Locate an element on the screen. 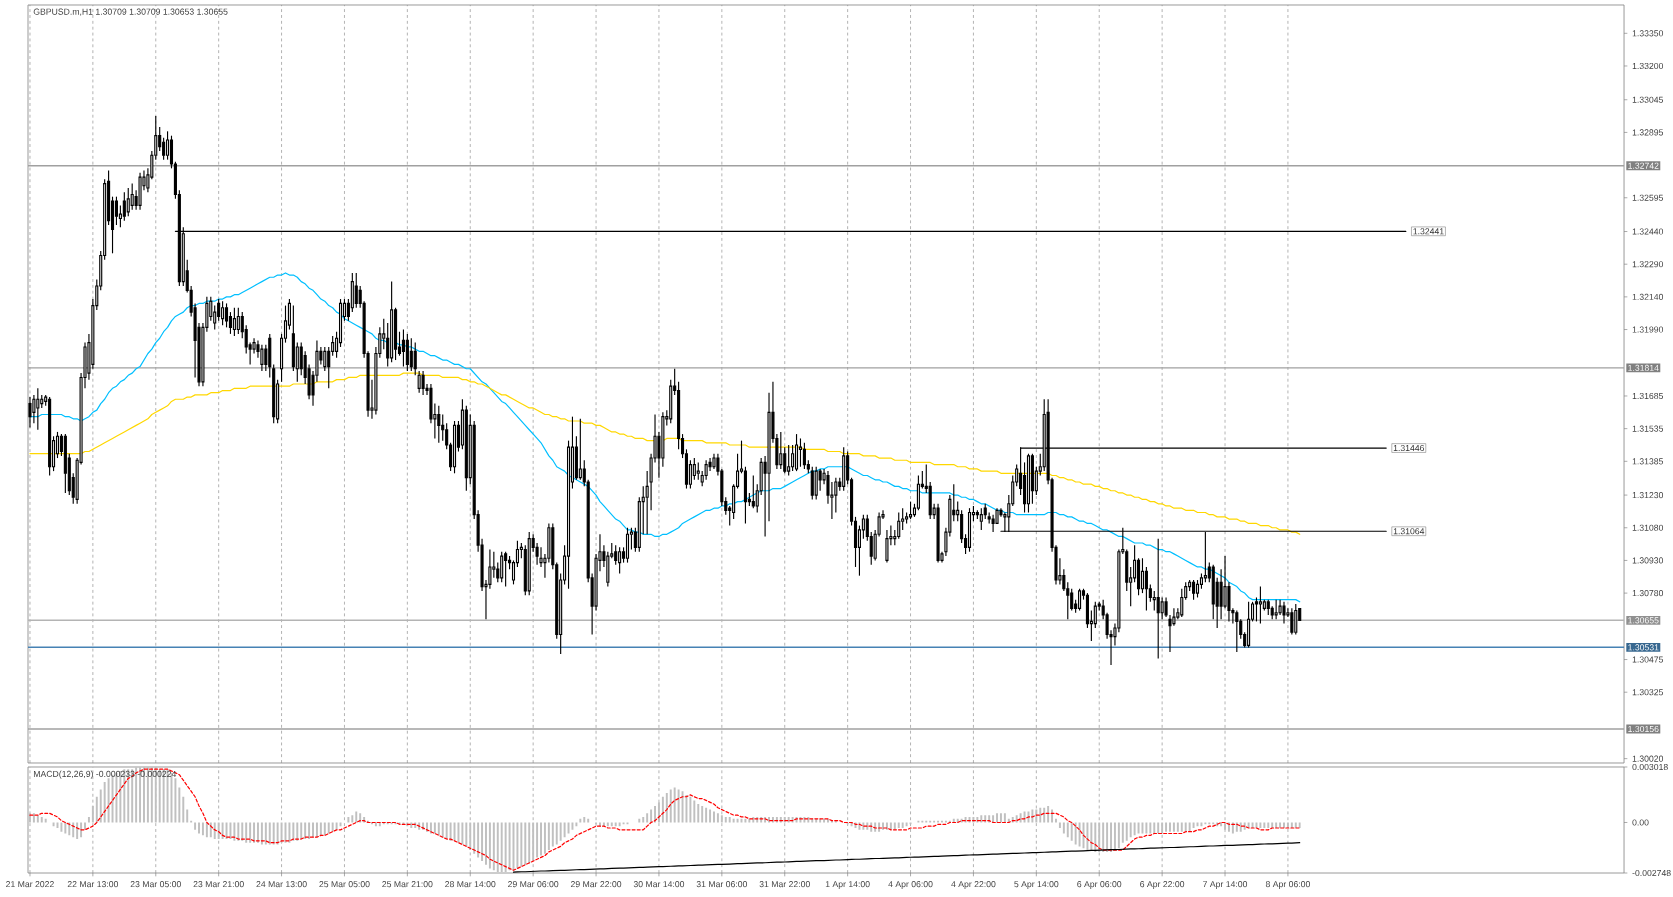 The image size is (1673, 897). x-tick-label: 7 Apr 14:00 is located at coordinates (1225, 885).